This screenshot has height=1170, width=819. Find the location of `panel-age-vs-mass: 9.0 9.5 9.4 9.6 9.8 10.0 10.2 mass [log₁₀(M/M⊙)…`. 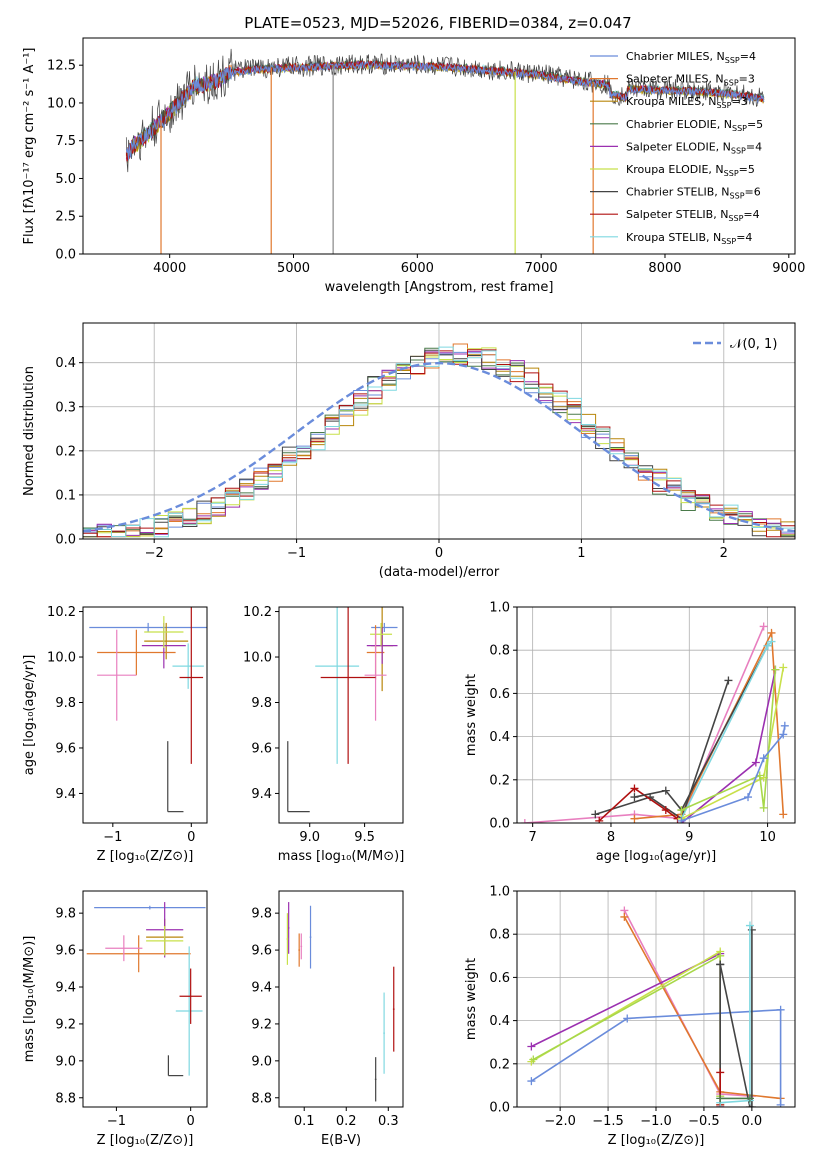

panel-age-vs-mass: 9.0 9.5 9.4 9.6 9.8 10.0 10.2 mass [log₁₀(M/M⊙)… is located at coordinates (323, 734).